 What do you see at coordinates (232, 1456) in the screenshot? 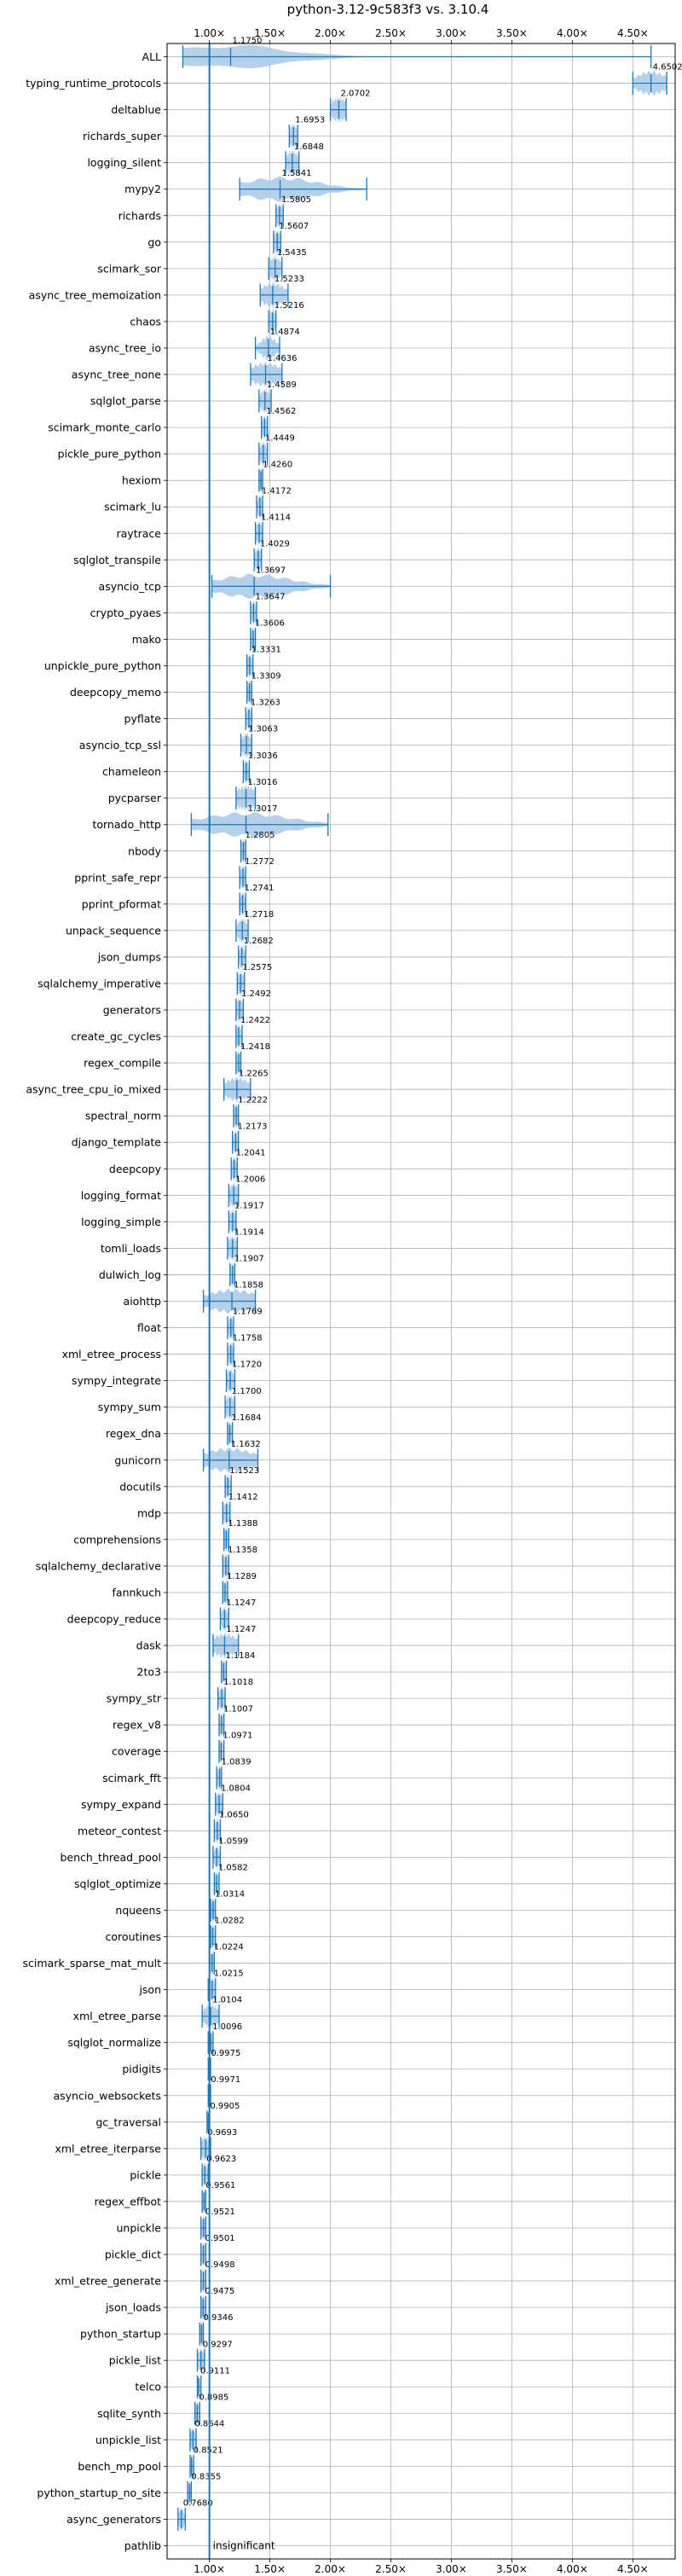
I see `violin-gunicorn: 1.1632` at bounding box center [232, 1456].